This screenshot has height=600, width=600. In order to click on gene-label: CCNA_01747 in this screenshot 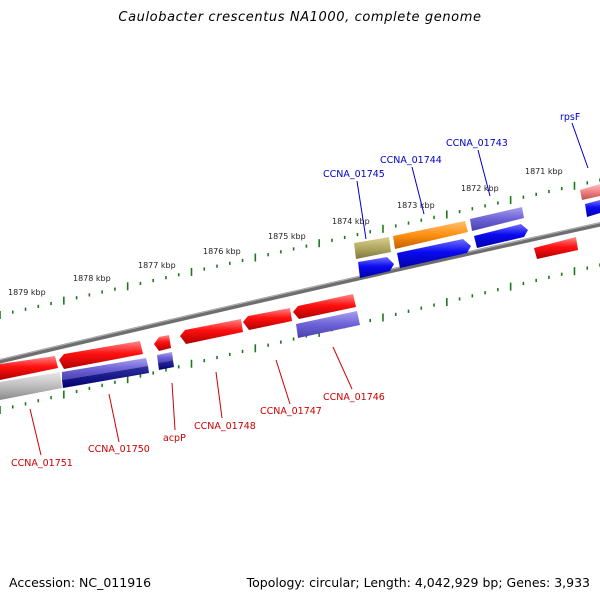, I will do `click(291, 411)`.